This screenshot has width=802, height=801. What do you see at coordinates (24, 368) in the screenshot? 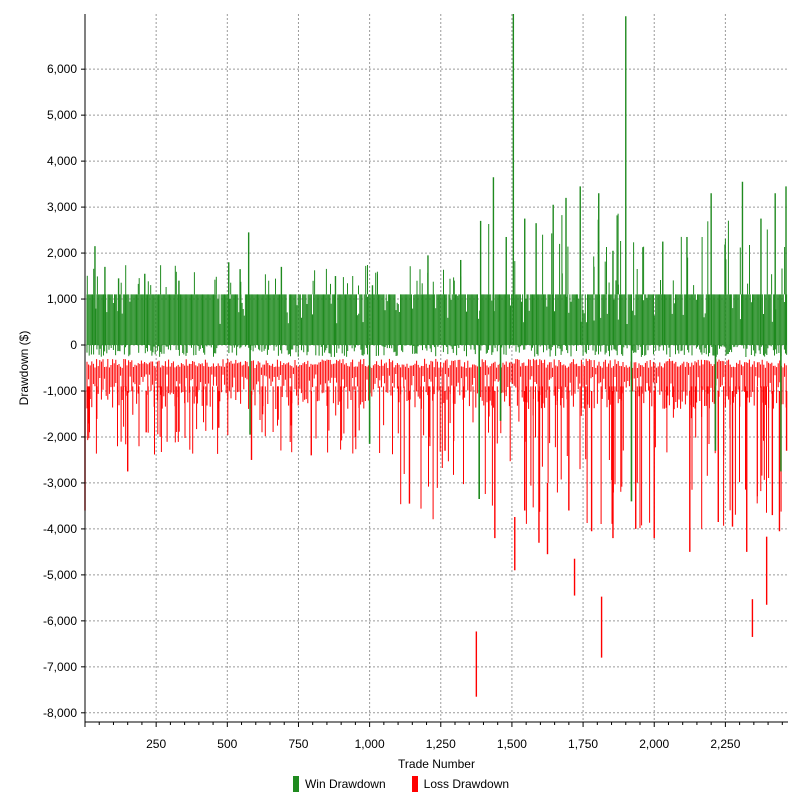
I see `y-axis-title: Drawdown ($)` at bounding box center [24, 368].